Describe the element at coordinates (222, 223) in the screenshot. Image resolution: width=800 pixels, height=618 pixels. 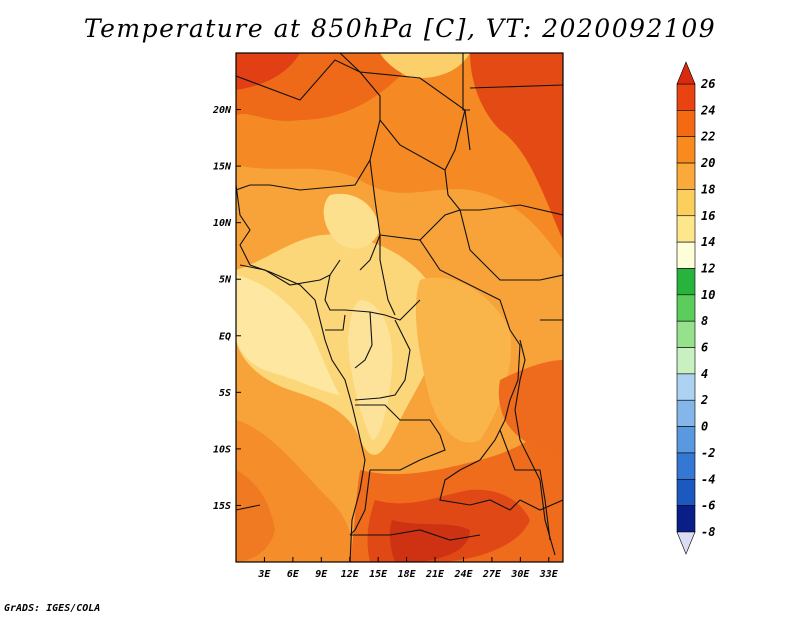
I see `y-tick-label: 10N` at that location.